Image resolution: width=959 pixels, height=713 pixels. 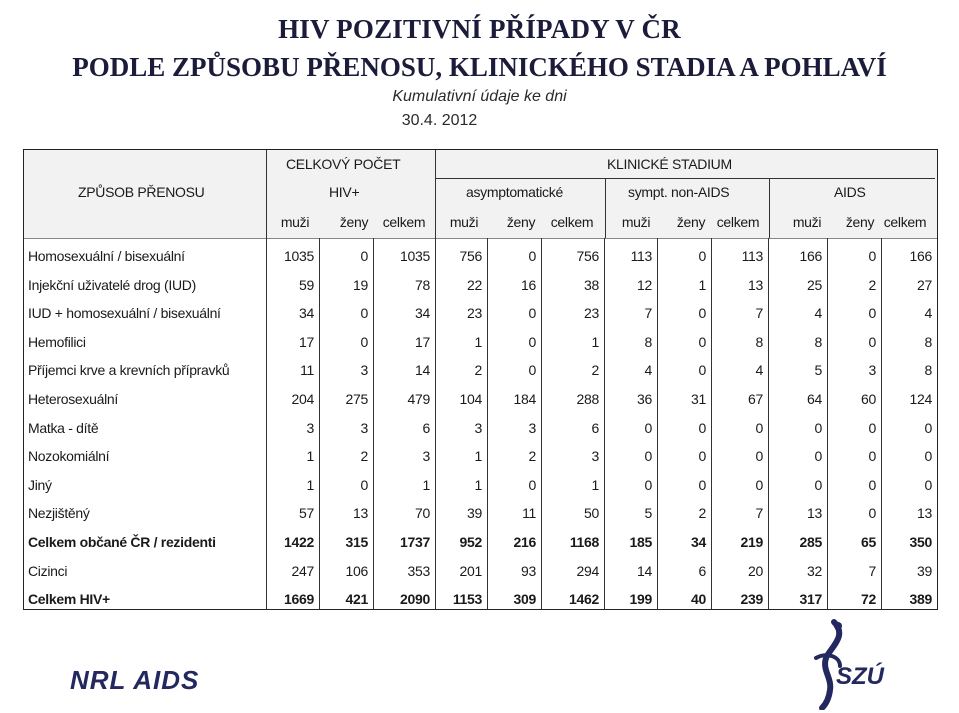 What do you see at coordinates (360, 284) in the screenshot?
I see `cell-value: 19` at bounding box center [360, 284].